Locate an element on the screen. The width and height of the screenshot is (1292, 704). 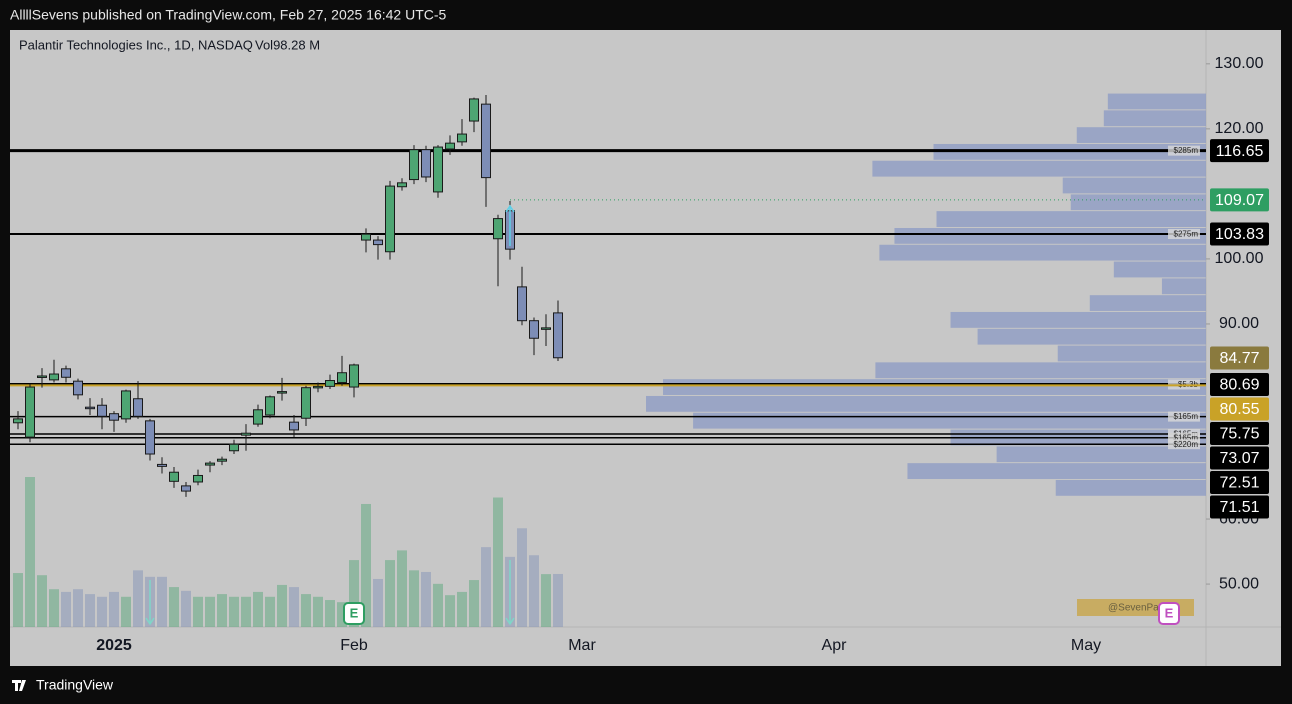
price-label: 116.65 is located at coordinates (1240, 151).